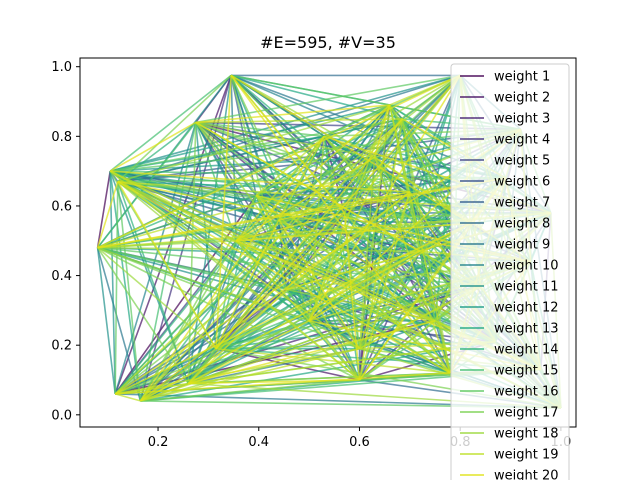 This screenshot has width=640, height=480. I want to click on legend-label: weight 19, so click(526, 455).